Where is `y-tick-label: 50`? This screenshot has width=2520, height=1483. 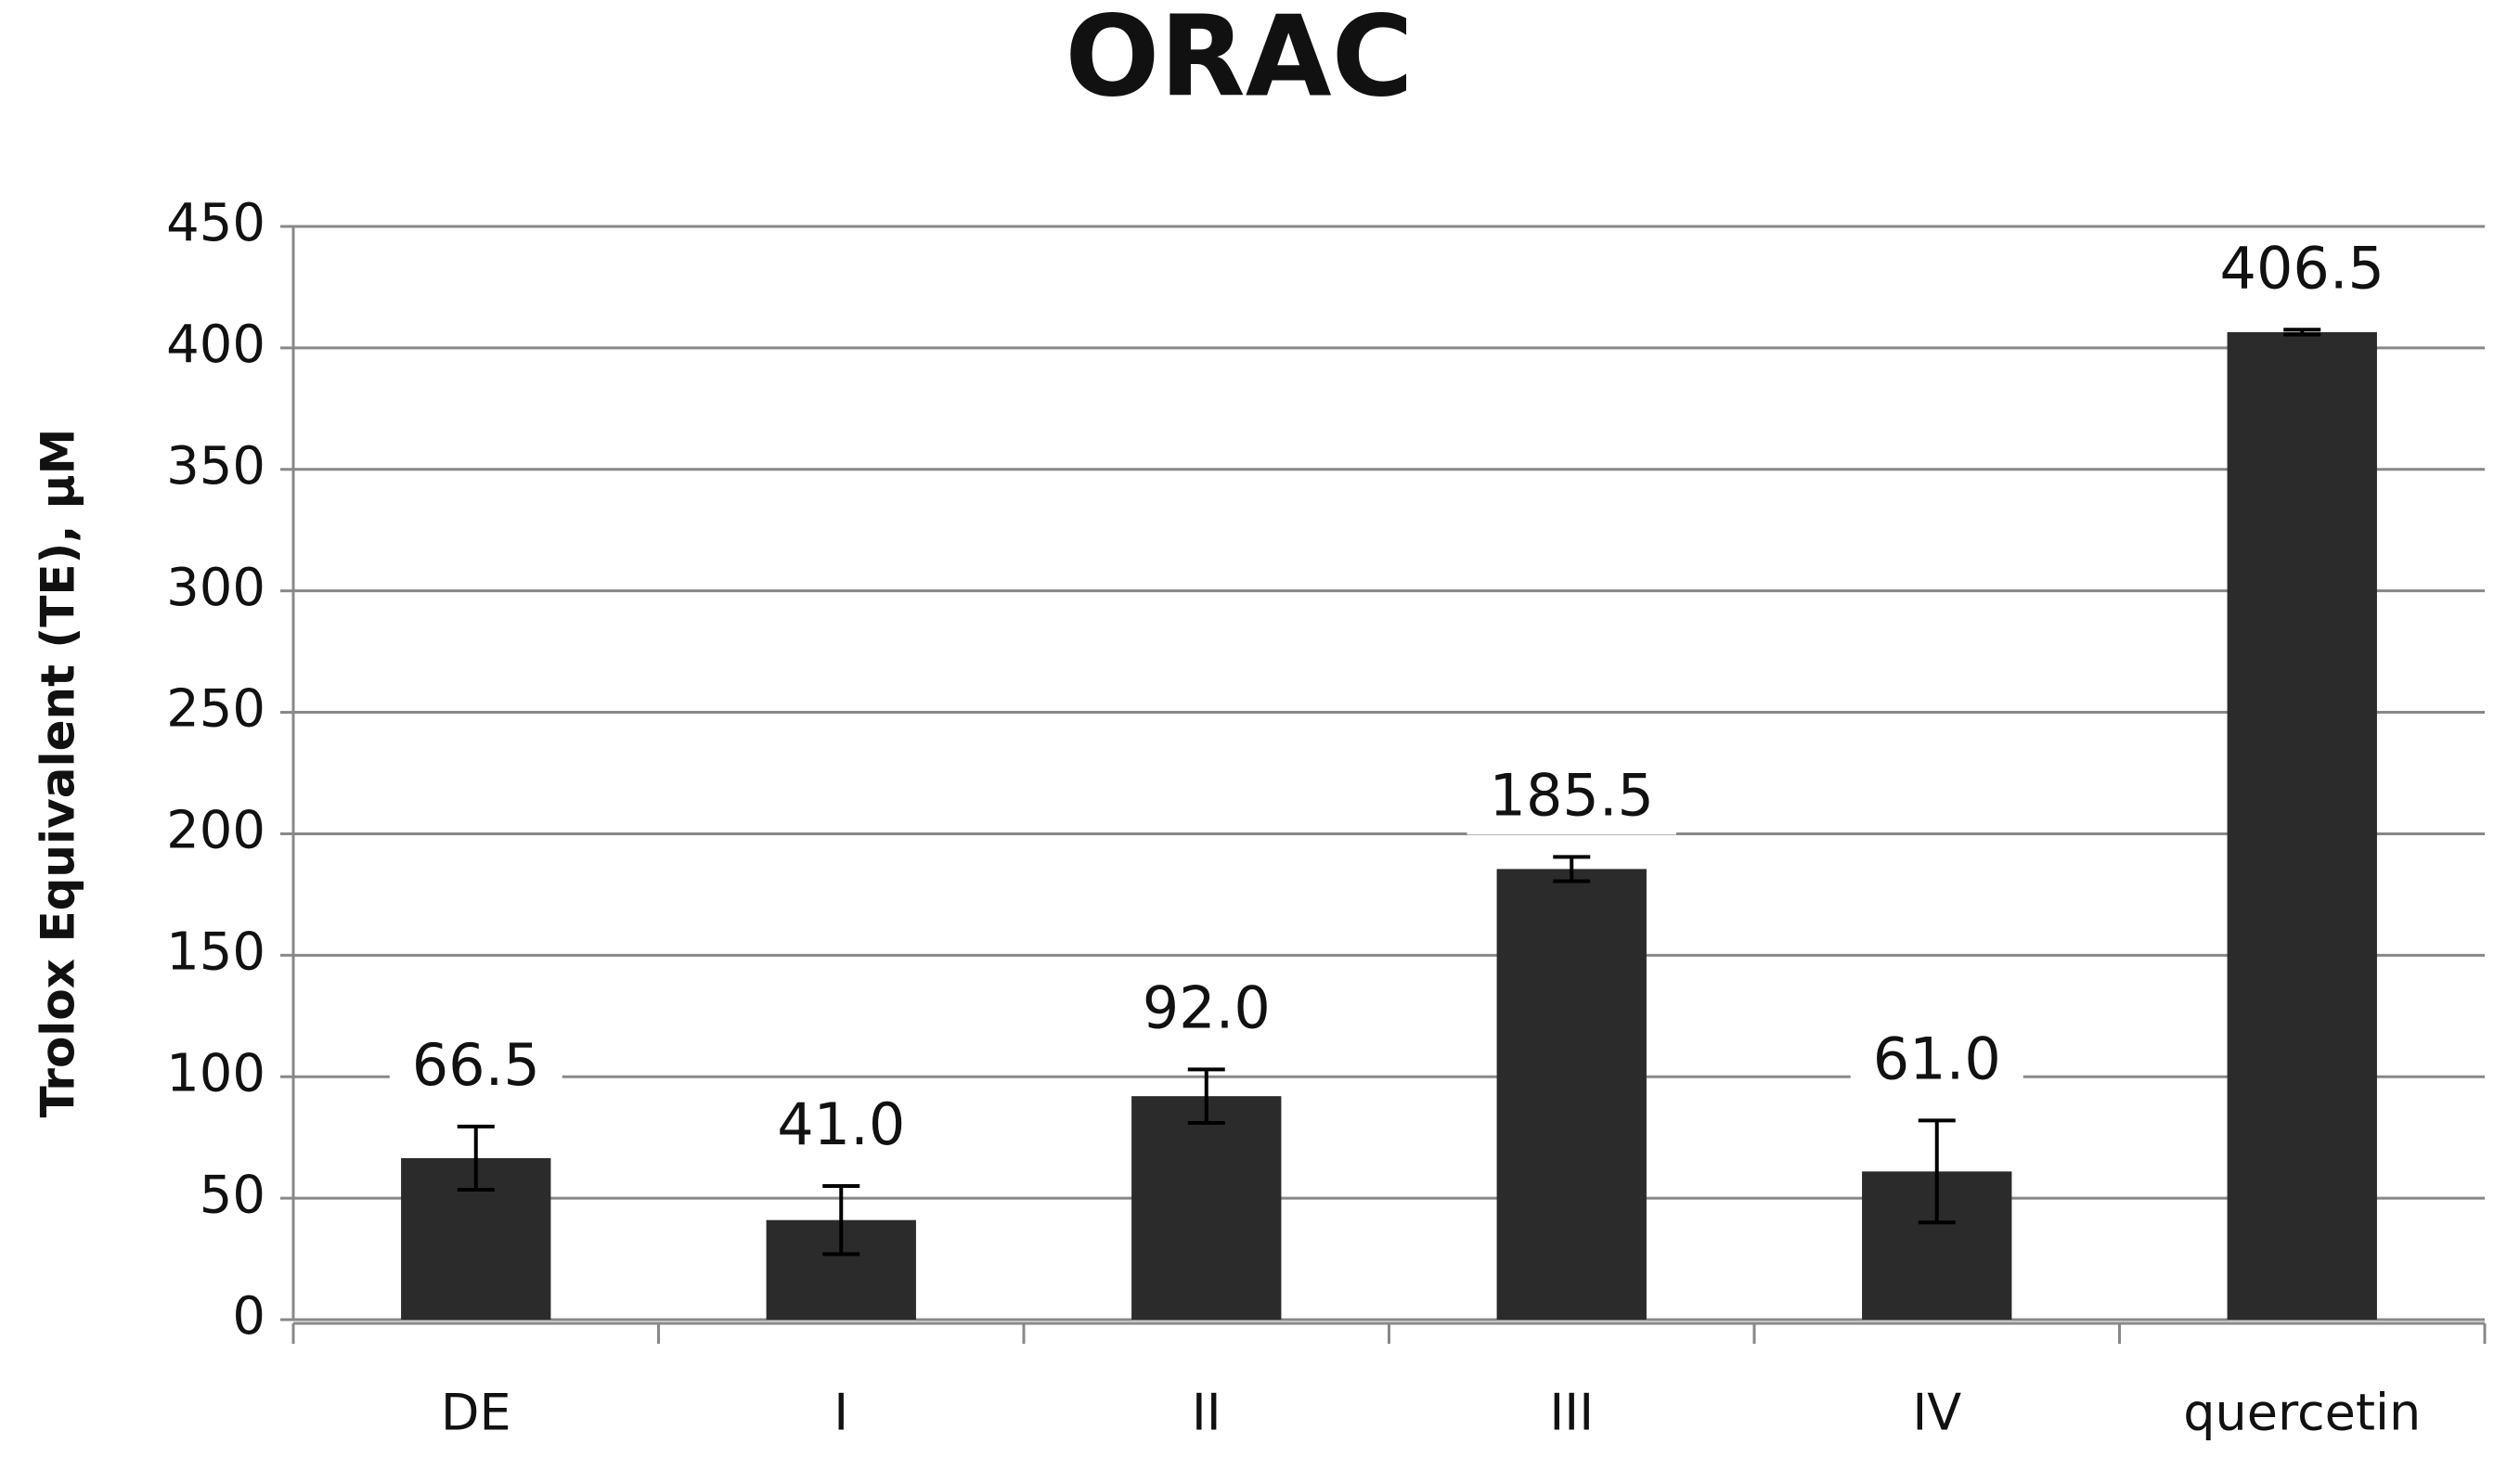
y-tick-label: 50 is located at coordinates (232, 1195).